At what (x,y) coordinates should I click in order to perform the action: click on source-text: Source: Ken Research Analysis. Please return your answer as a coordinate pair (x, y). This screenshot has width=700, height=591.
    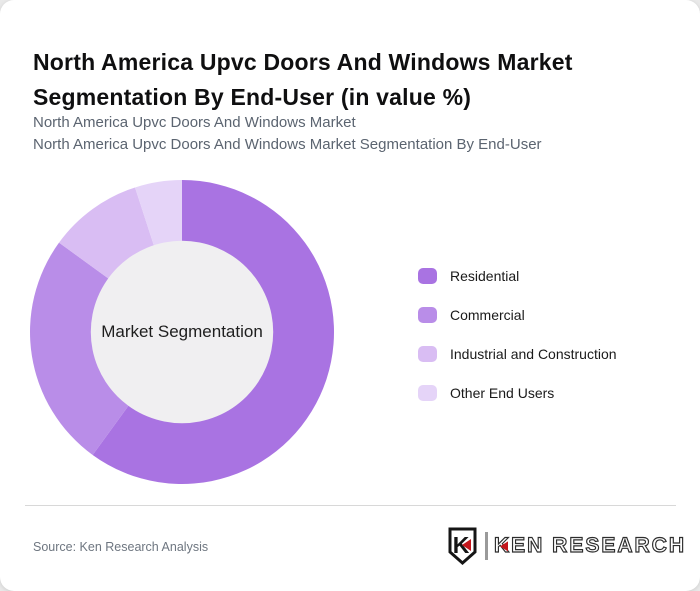
    Looking at the image, I should click on (121, 547).